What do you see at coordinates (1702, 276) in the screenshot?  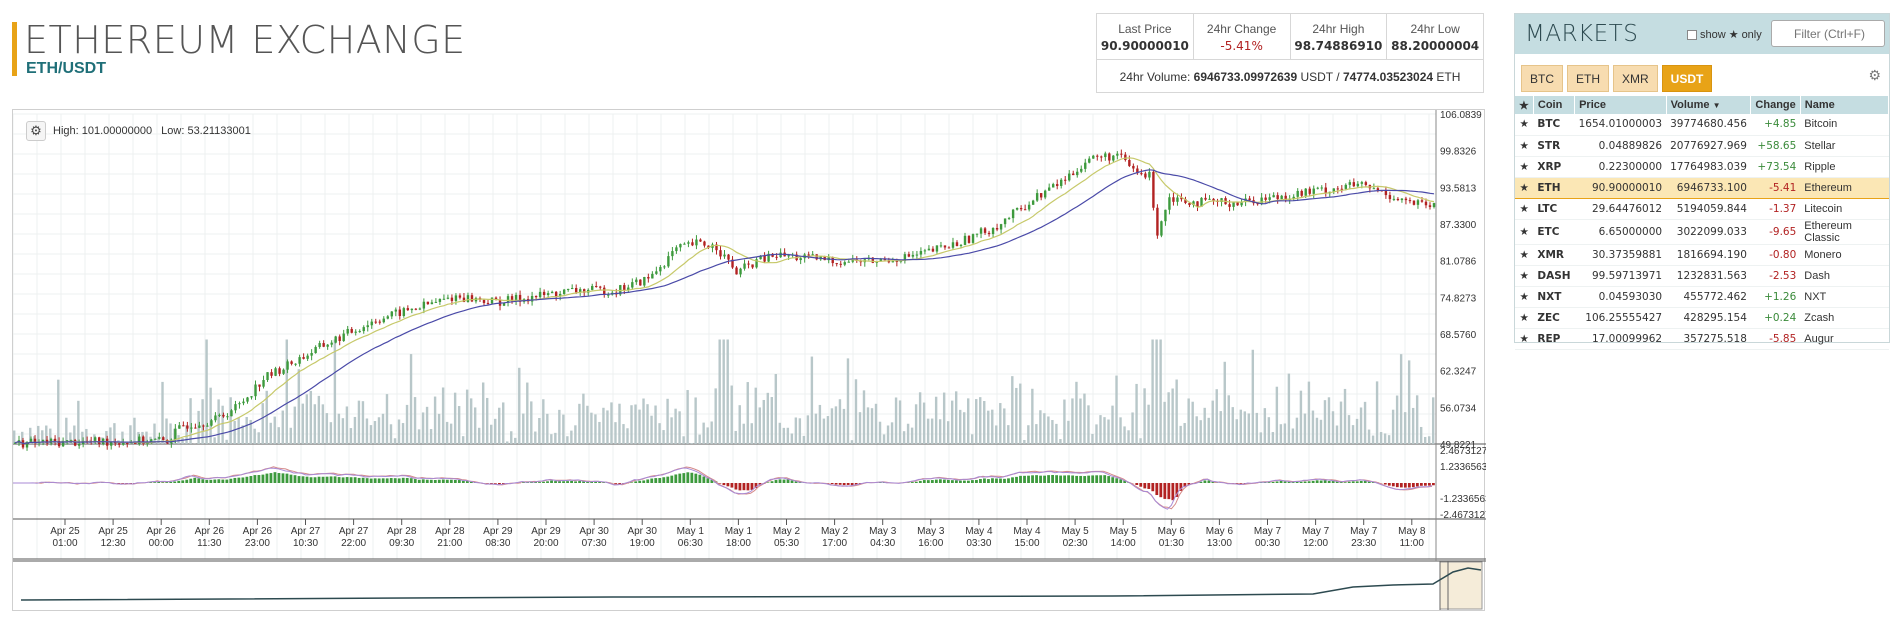 I see `market-row: ★ DASH 99.59713971 1232831.563 -2.53 Dash` at bounding box center [1702, 276].